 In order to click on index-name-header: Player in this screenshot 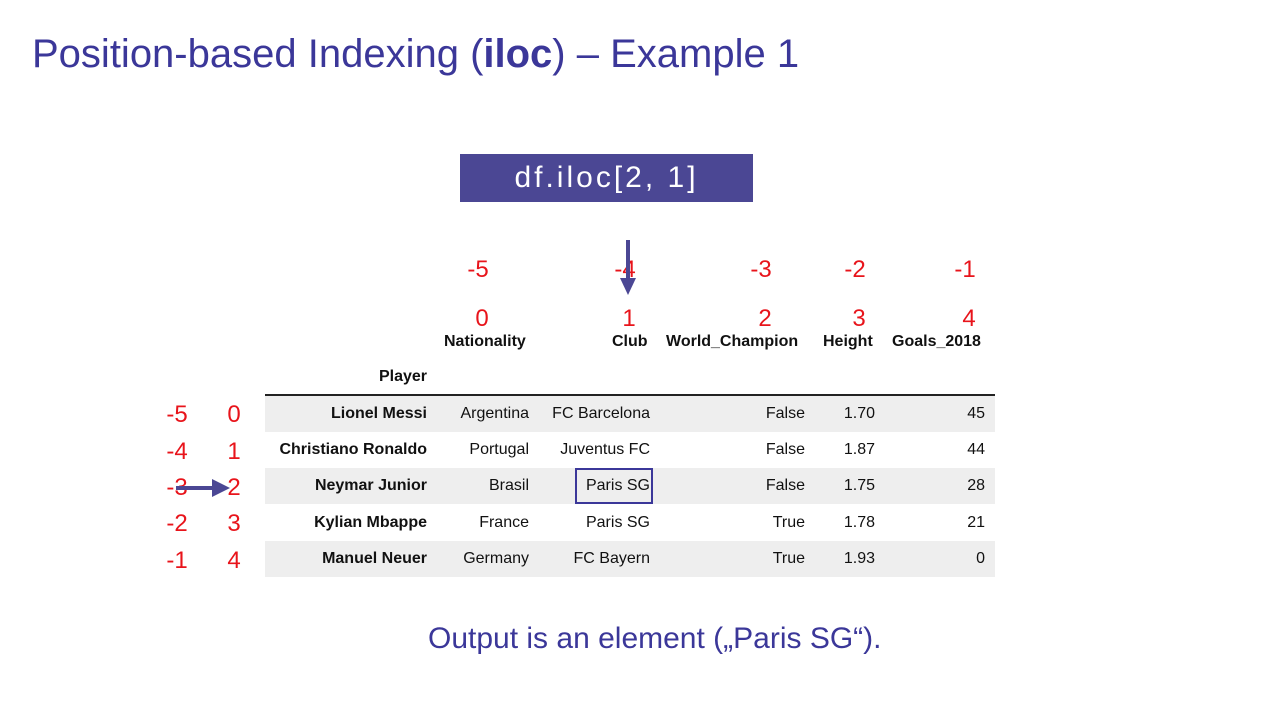, I will do `click(402, 376)`.